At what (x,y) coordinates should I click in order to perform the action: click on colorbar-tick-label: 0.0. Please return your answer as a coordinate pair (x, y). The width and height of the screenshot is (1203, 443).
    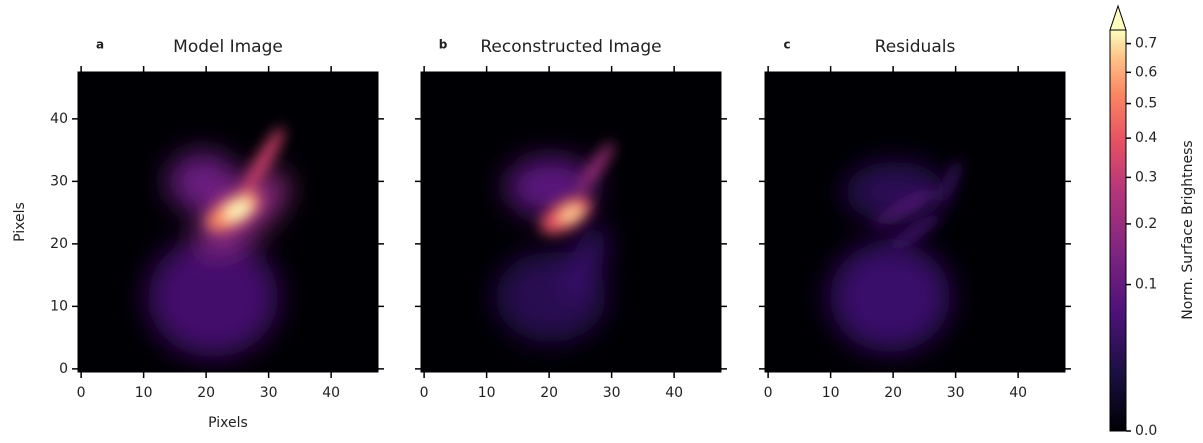
    Looking at the image, I should click on (1146, 431).